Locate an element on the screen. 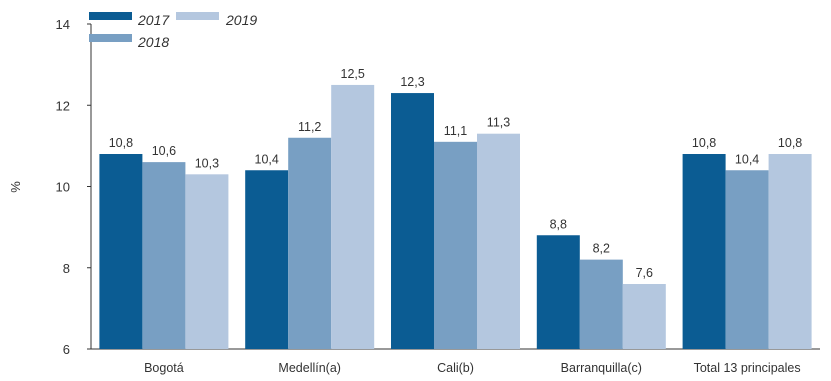  category-label: Bogotá is located at coordinates (164, 368).